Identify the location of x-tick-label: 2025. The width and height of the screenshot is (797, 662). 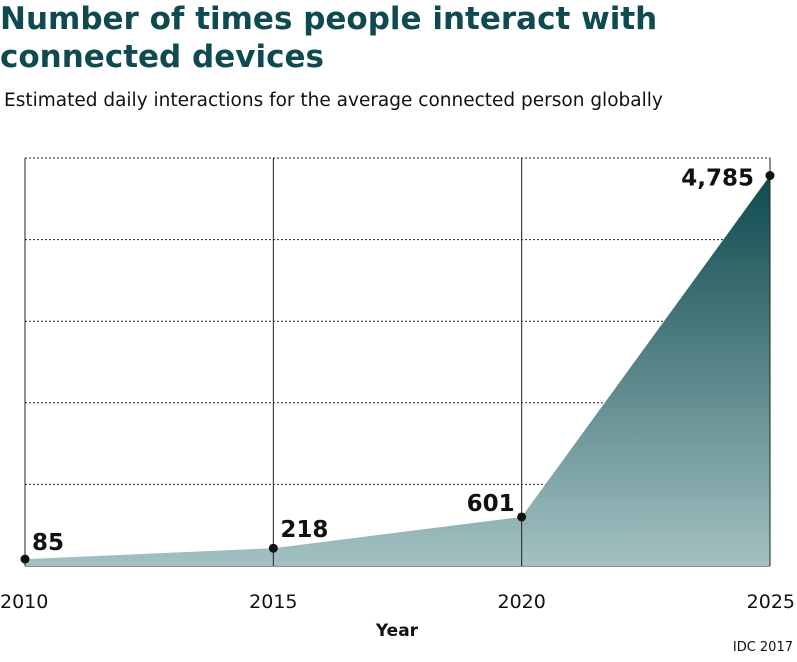
(771, 602).